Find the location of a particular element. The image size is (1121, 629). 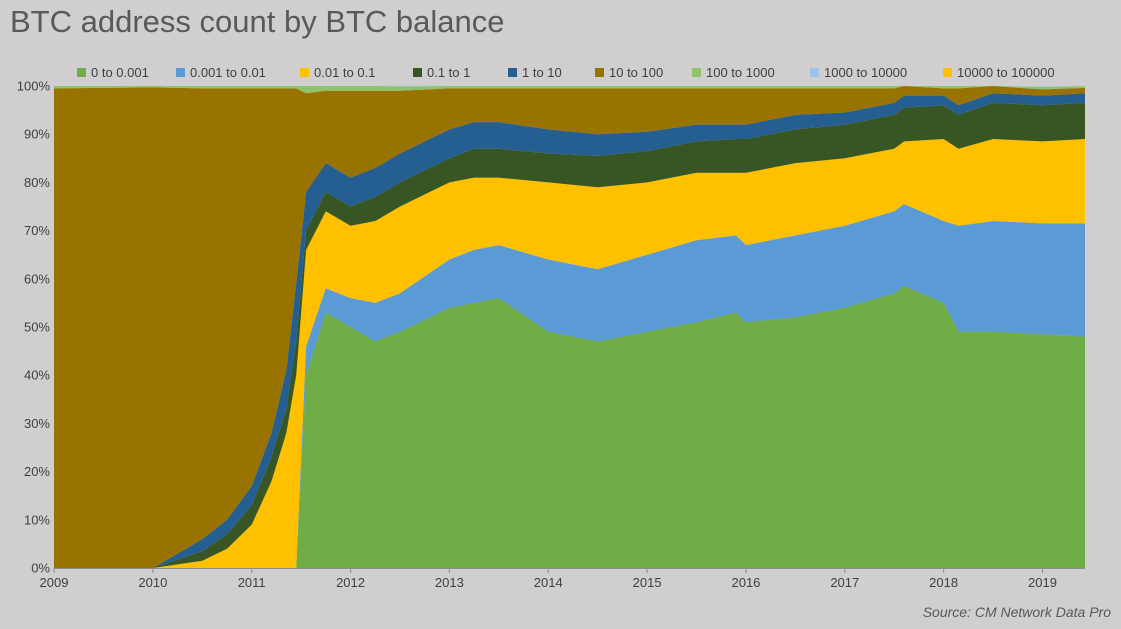

y-tick-label: 60% is located at coordinates (37, 278).